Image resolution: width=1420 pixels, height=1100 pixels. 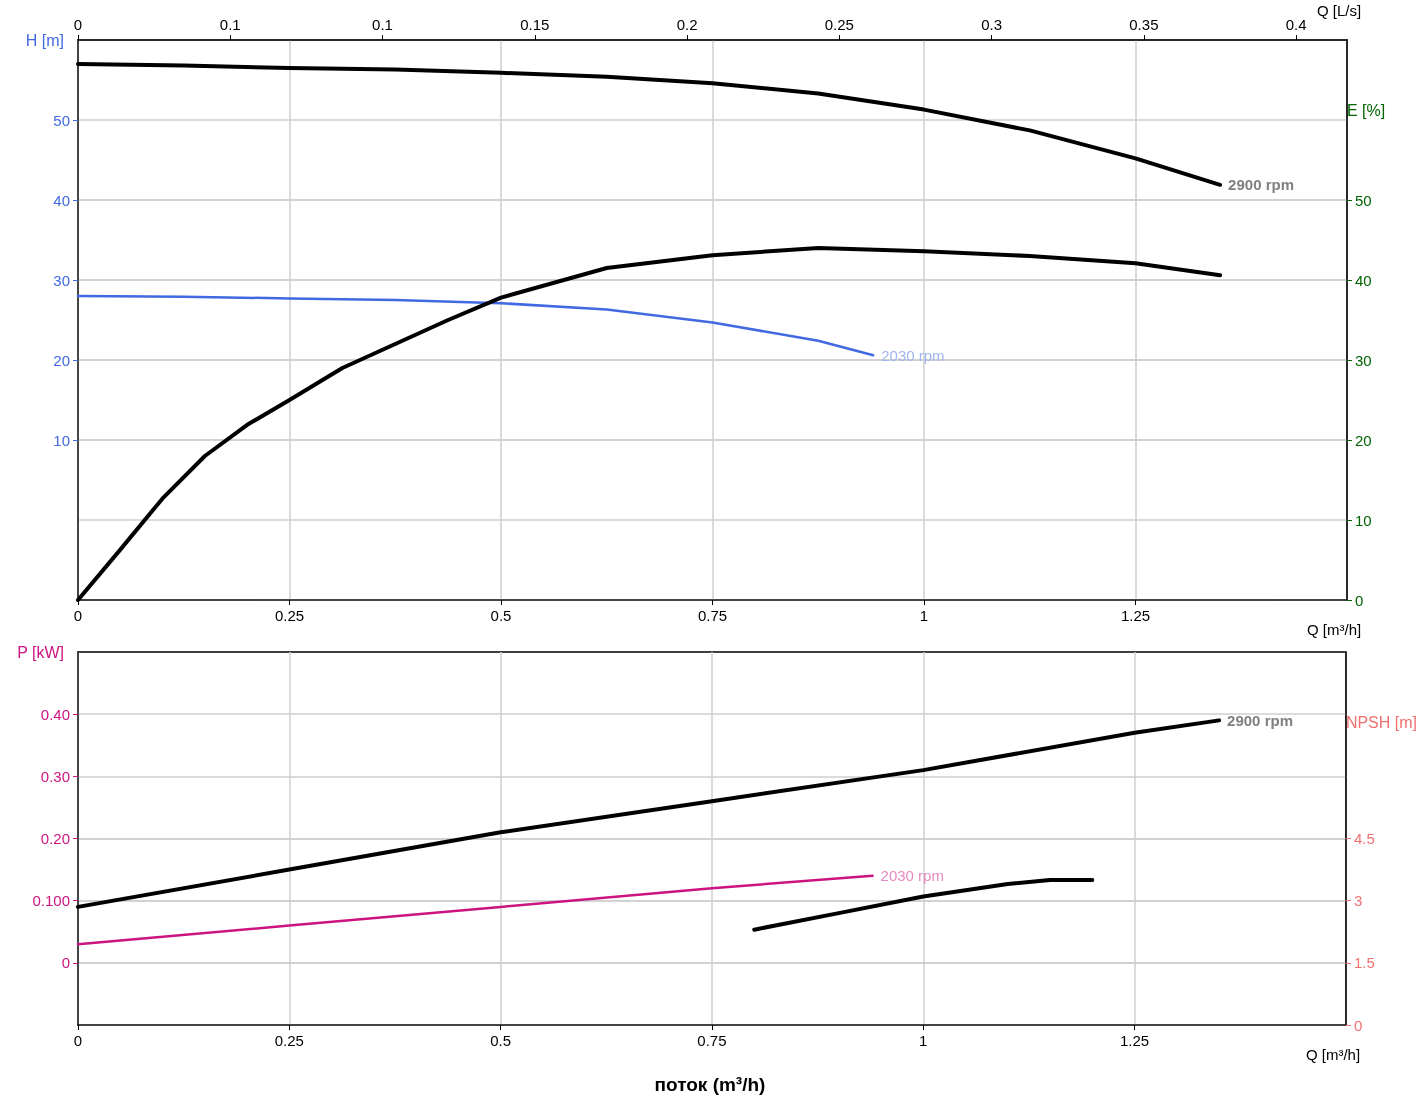 What do you see at coordinates (535, 24) in the screenshot?
I see `x2-tick-label: 0.15` at bounding box center [535, 24].